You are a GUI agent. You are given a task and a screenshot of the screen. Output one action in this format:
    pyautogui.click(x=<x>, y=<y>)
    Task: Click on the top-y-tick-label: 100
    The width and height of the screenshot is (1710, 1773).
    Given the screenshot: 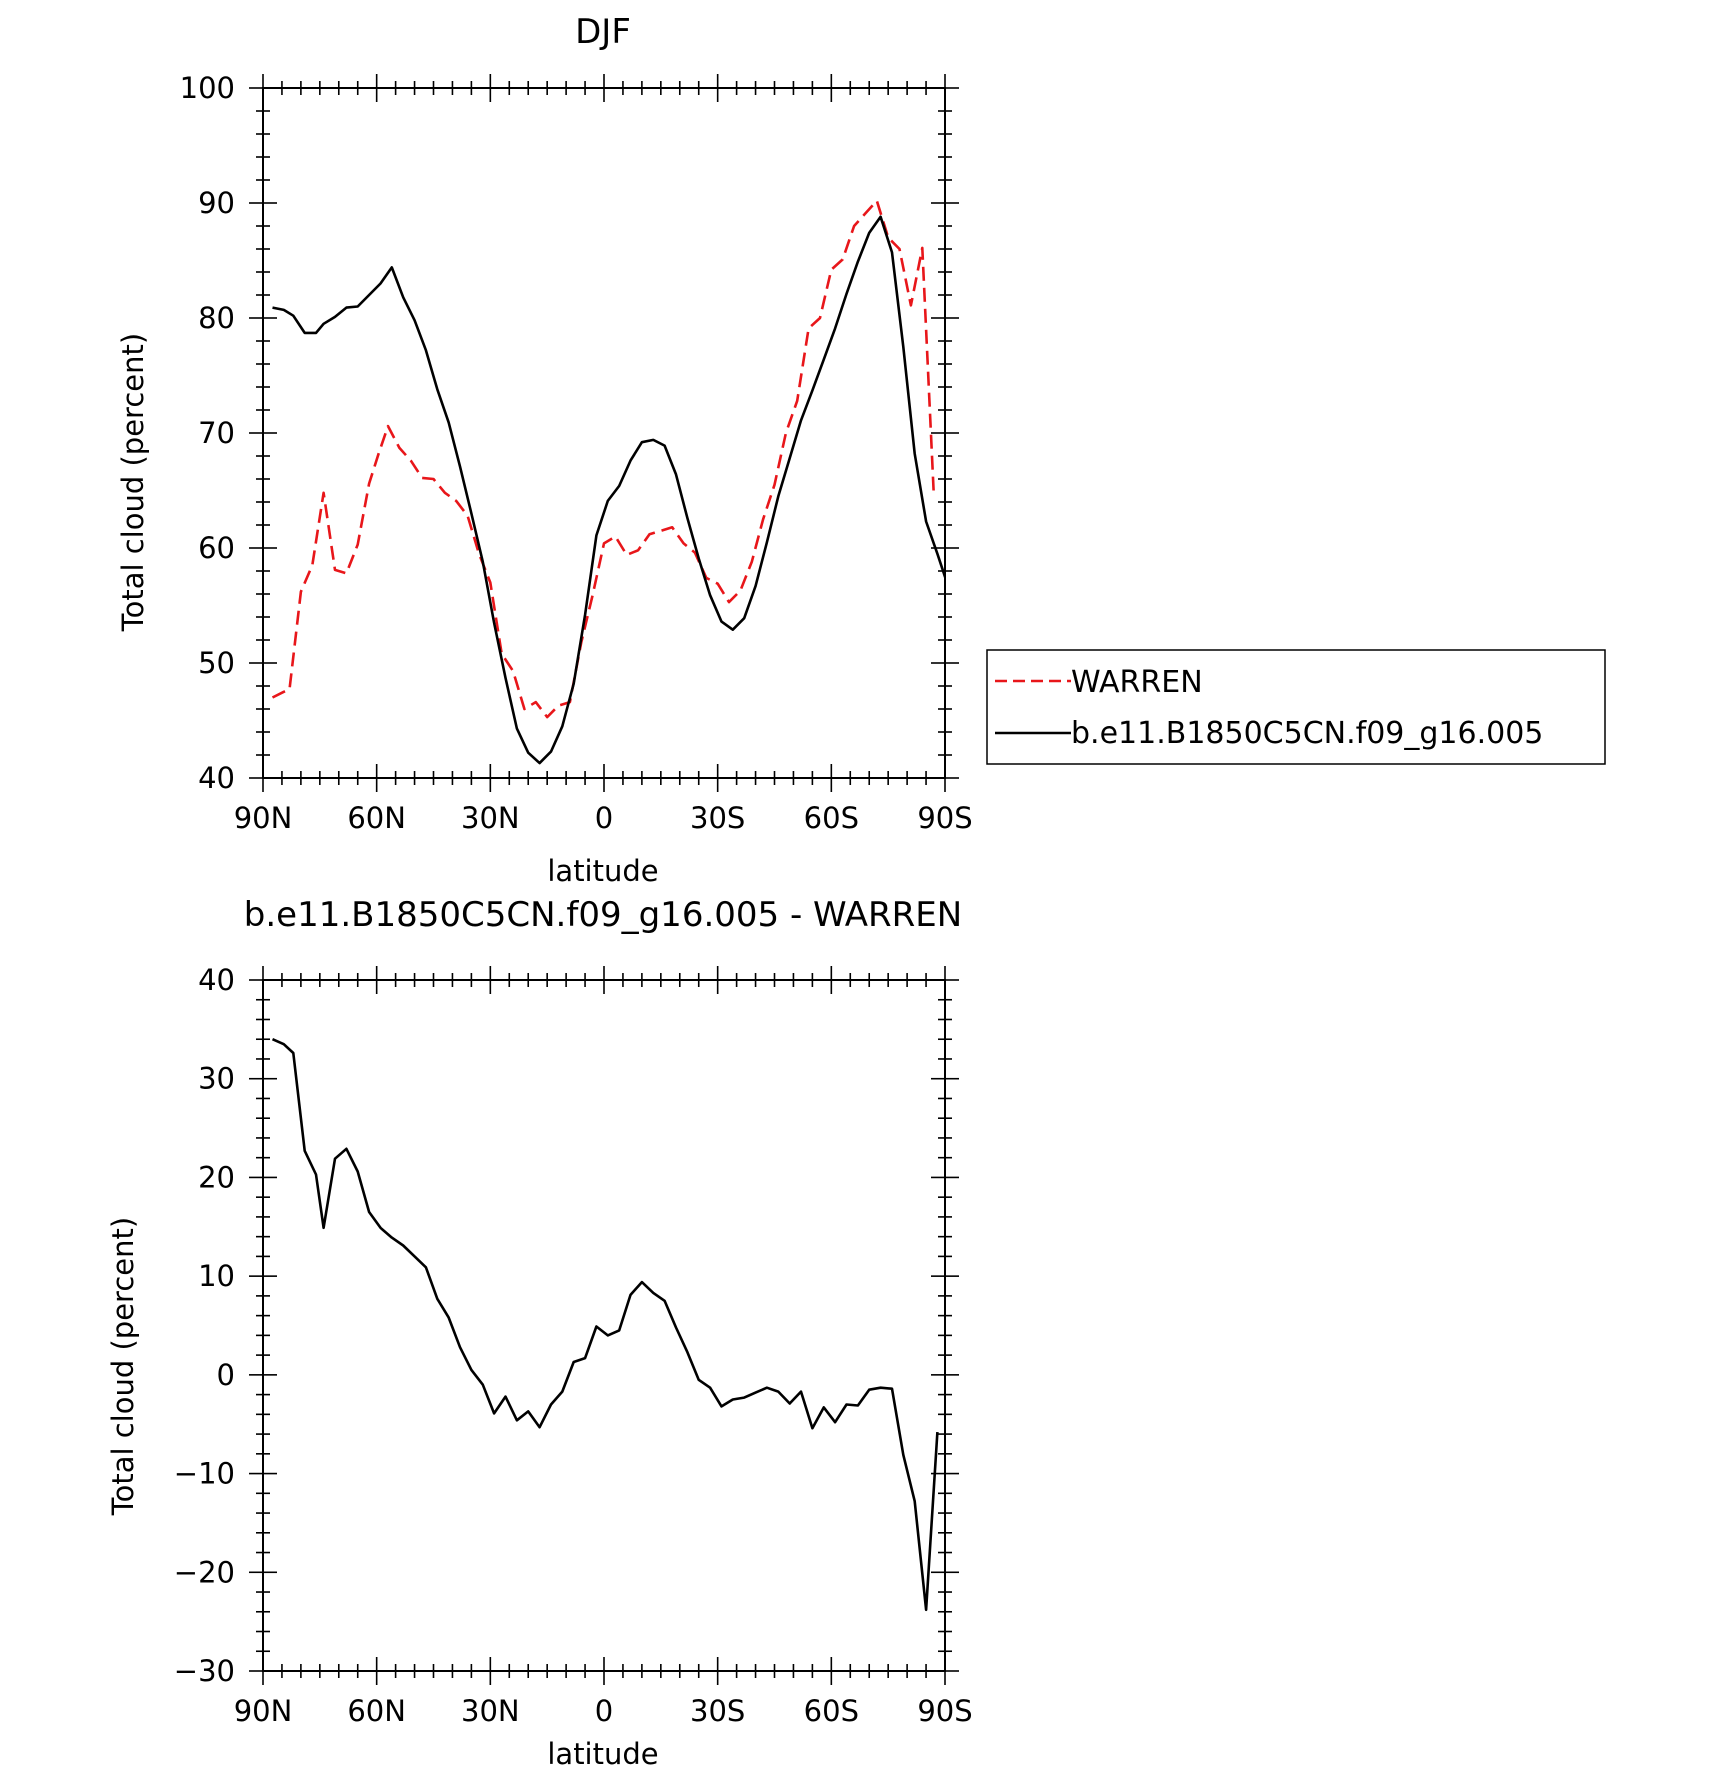 What is the action you would take?
    pyautogui.click(x=207, y=88)
    